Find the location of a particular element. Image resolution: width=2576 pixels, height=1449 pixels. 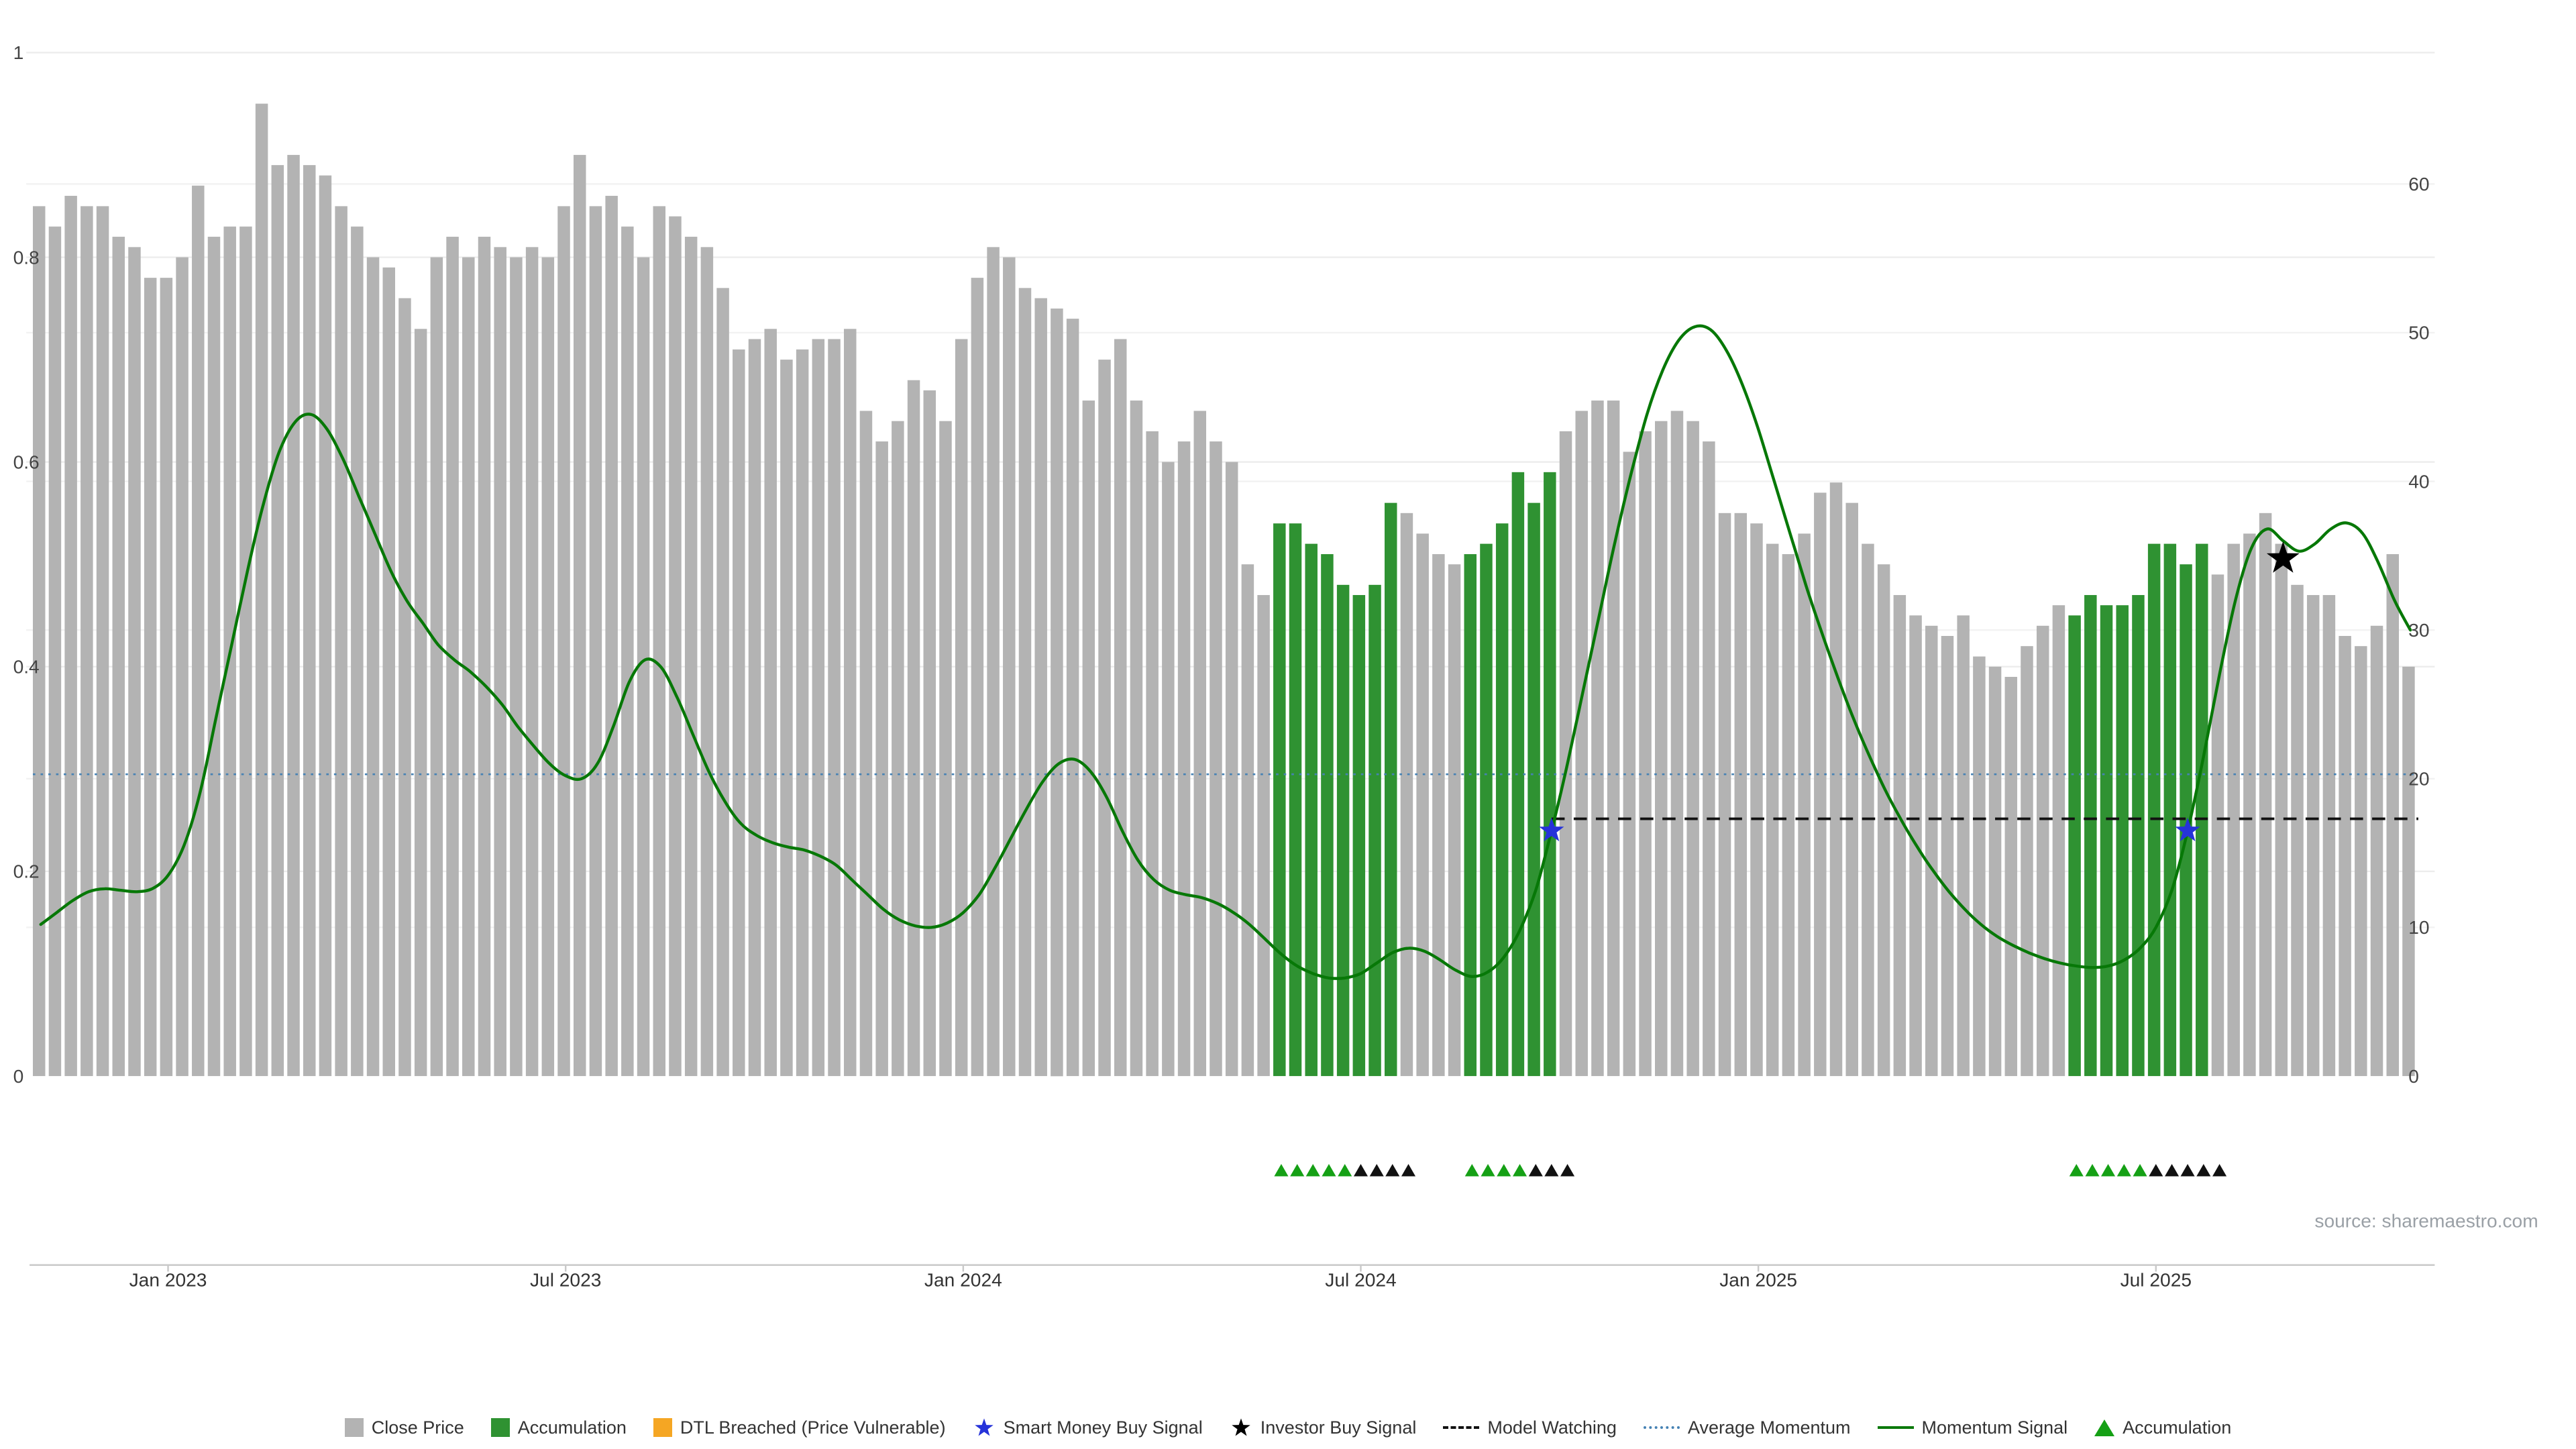

y-axis-right-label: 60 is located at coordinates (2418, 184).